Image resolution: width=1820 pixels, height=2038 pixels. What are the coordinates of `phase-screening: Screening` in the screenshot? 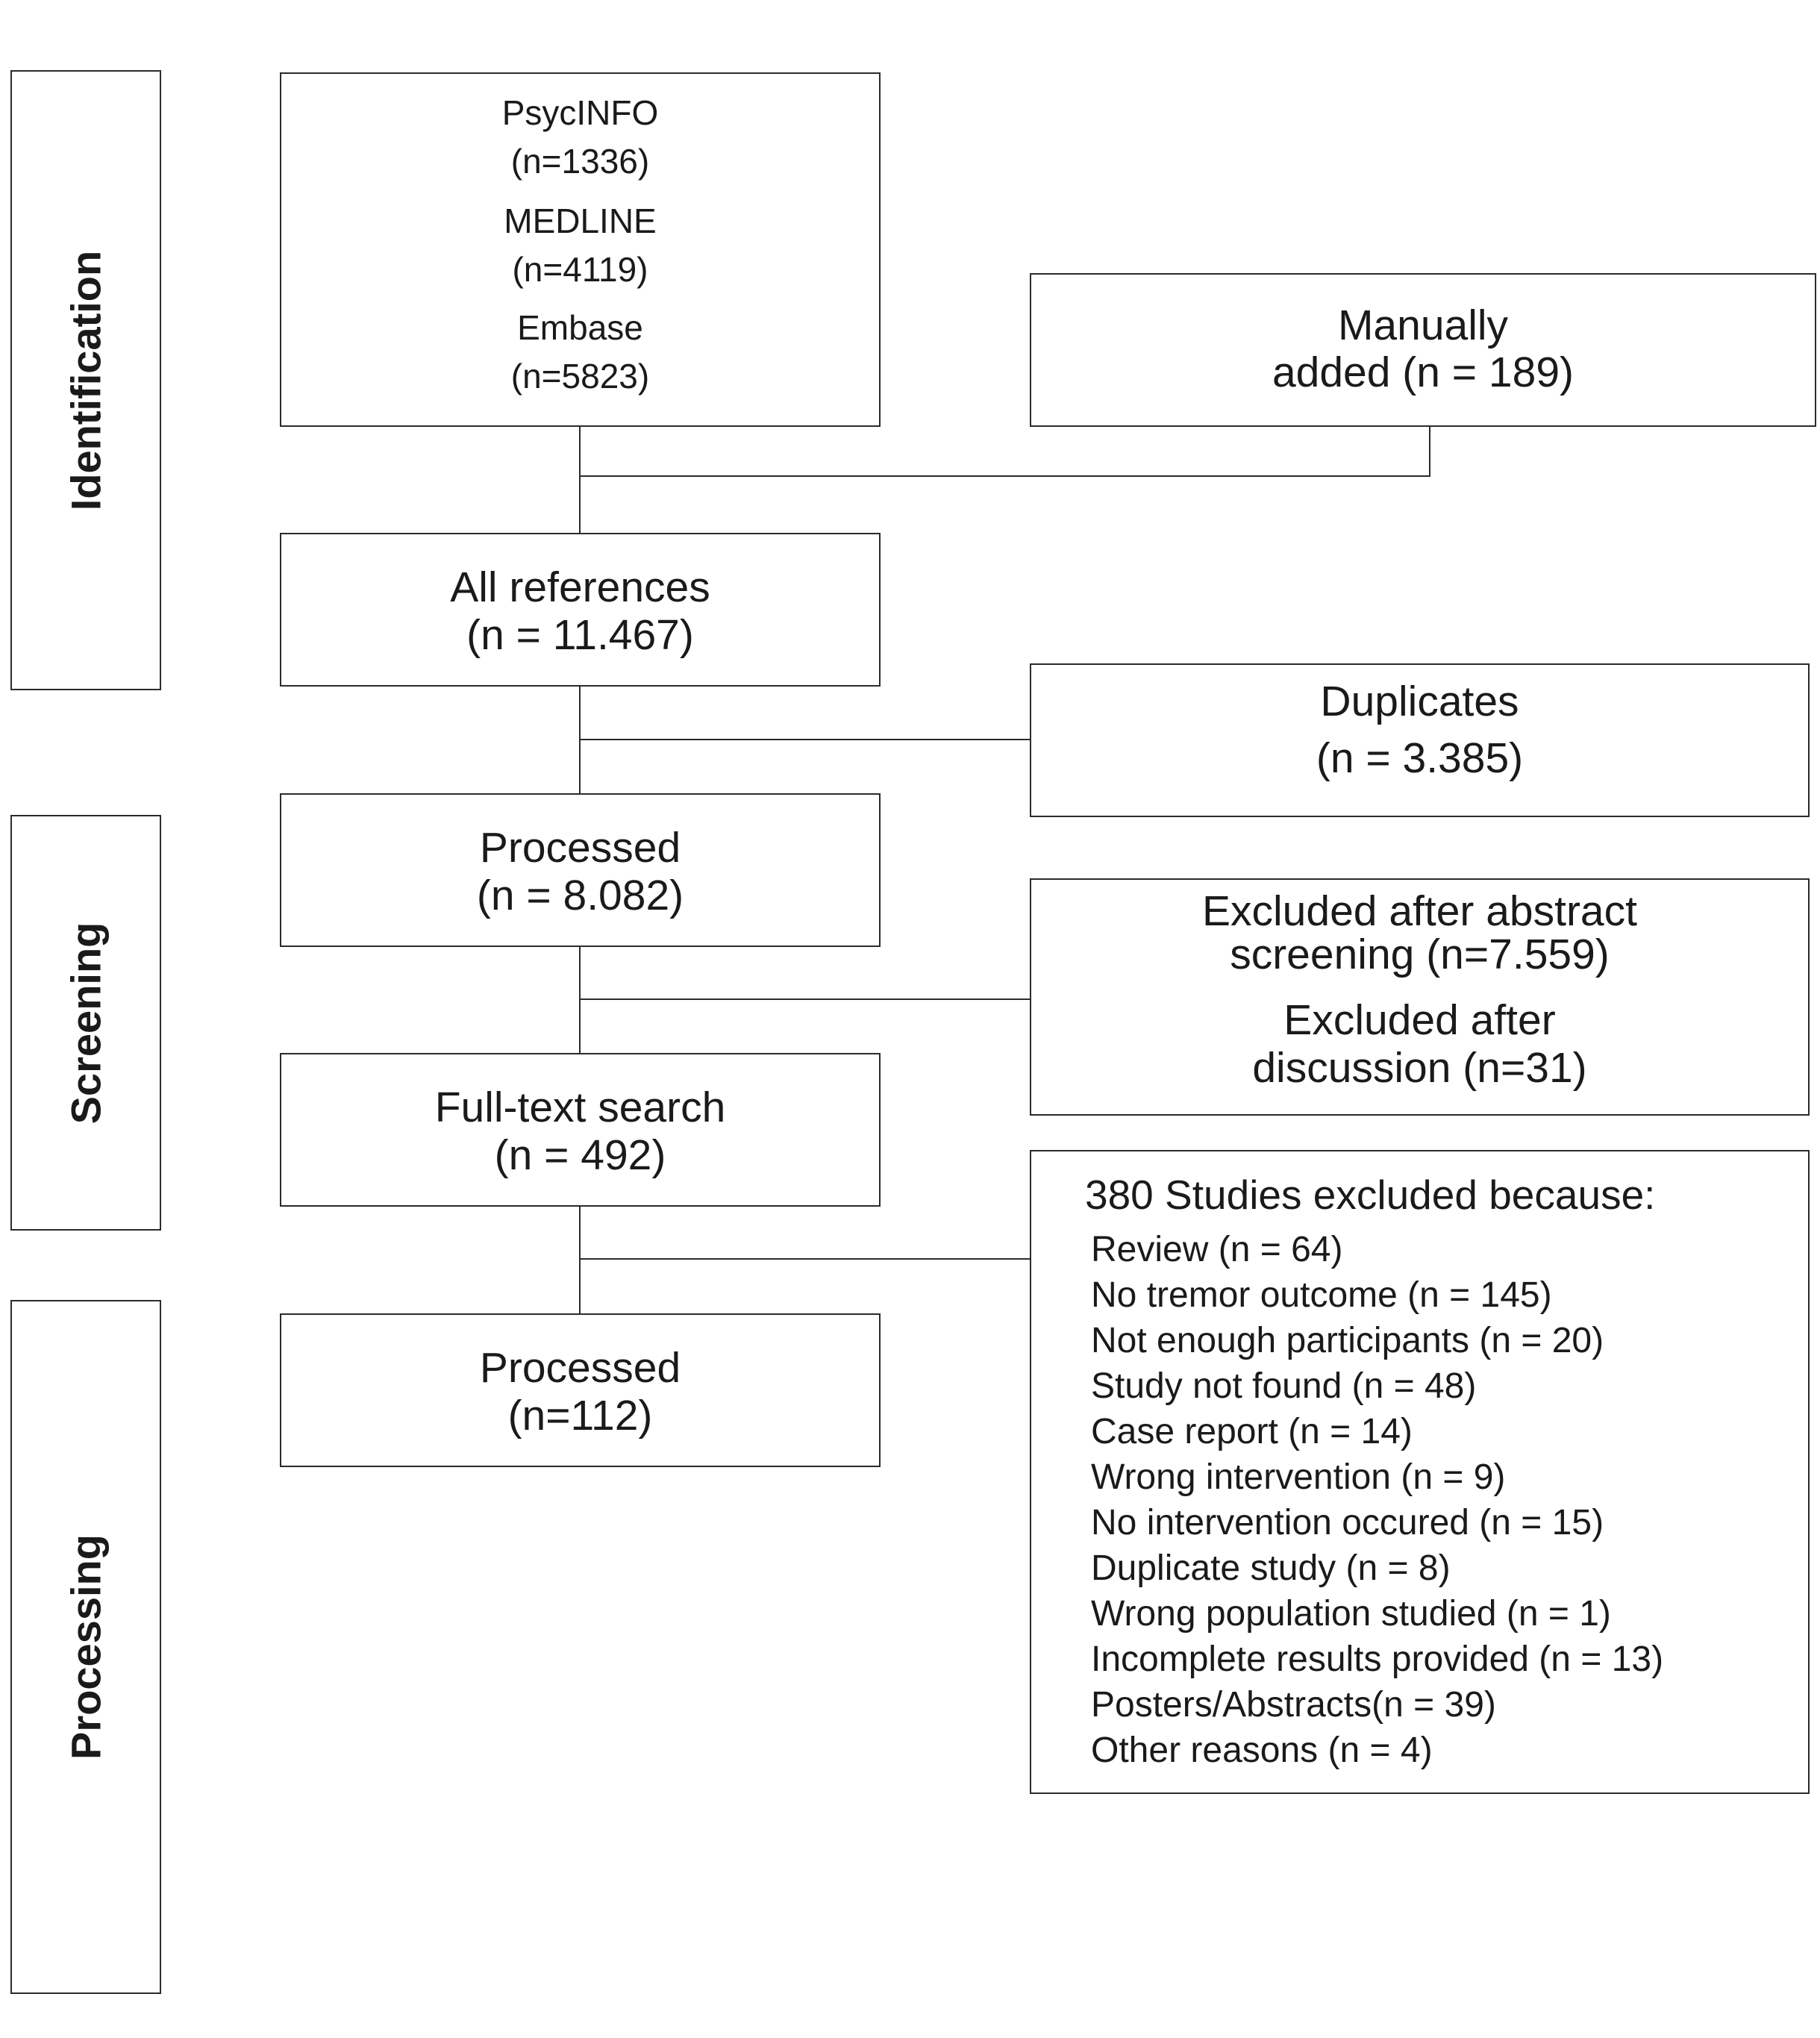 It's located at (85, 1023).